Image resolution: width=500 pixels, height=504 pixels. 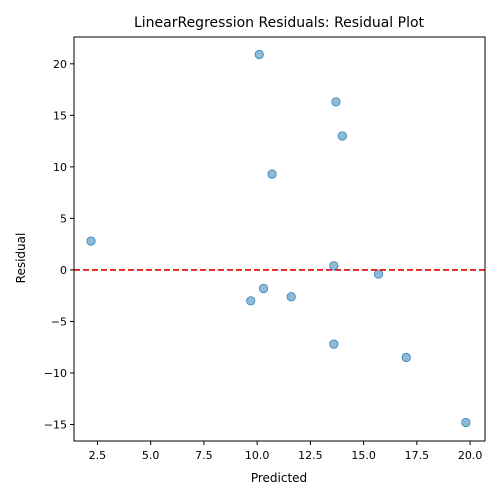 I want to click on x-tick-label: 5.0, so click(x=151, y=455).